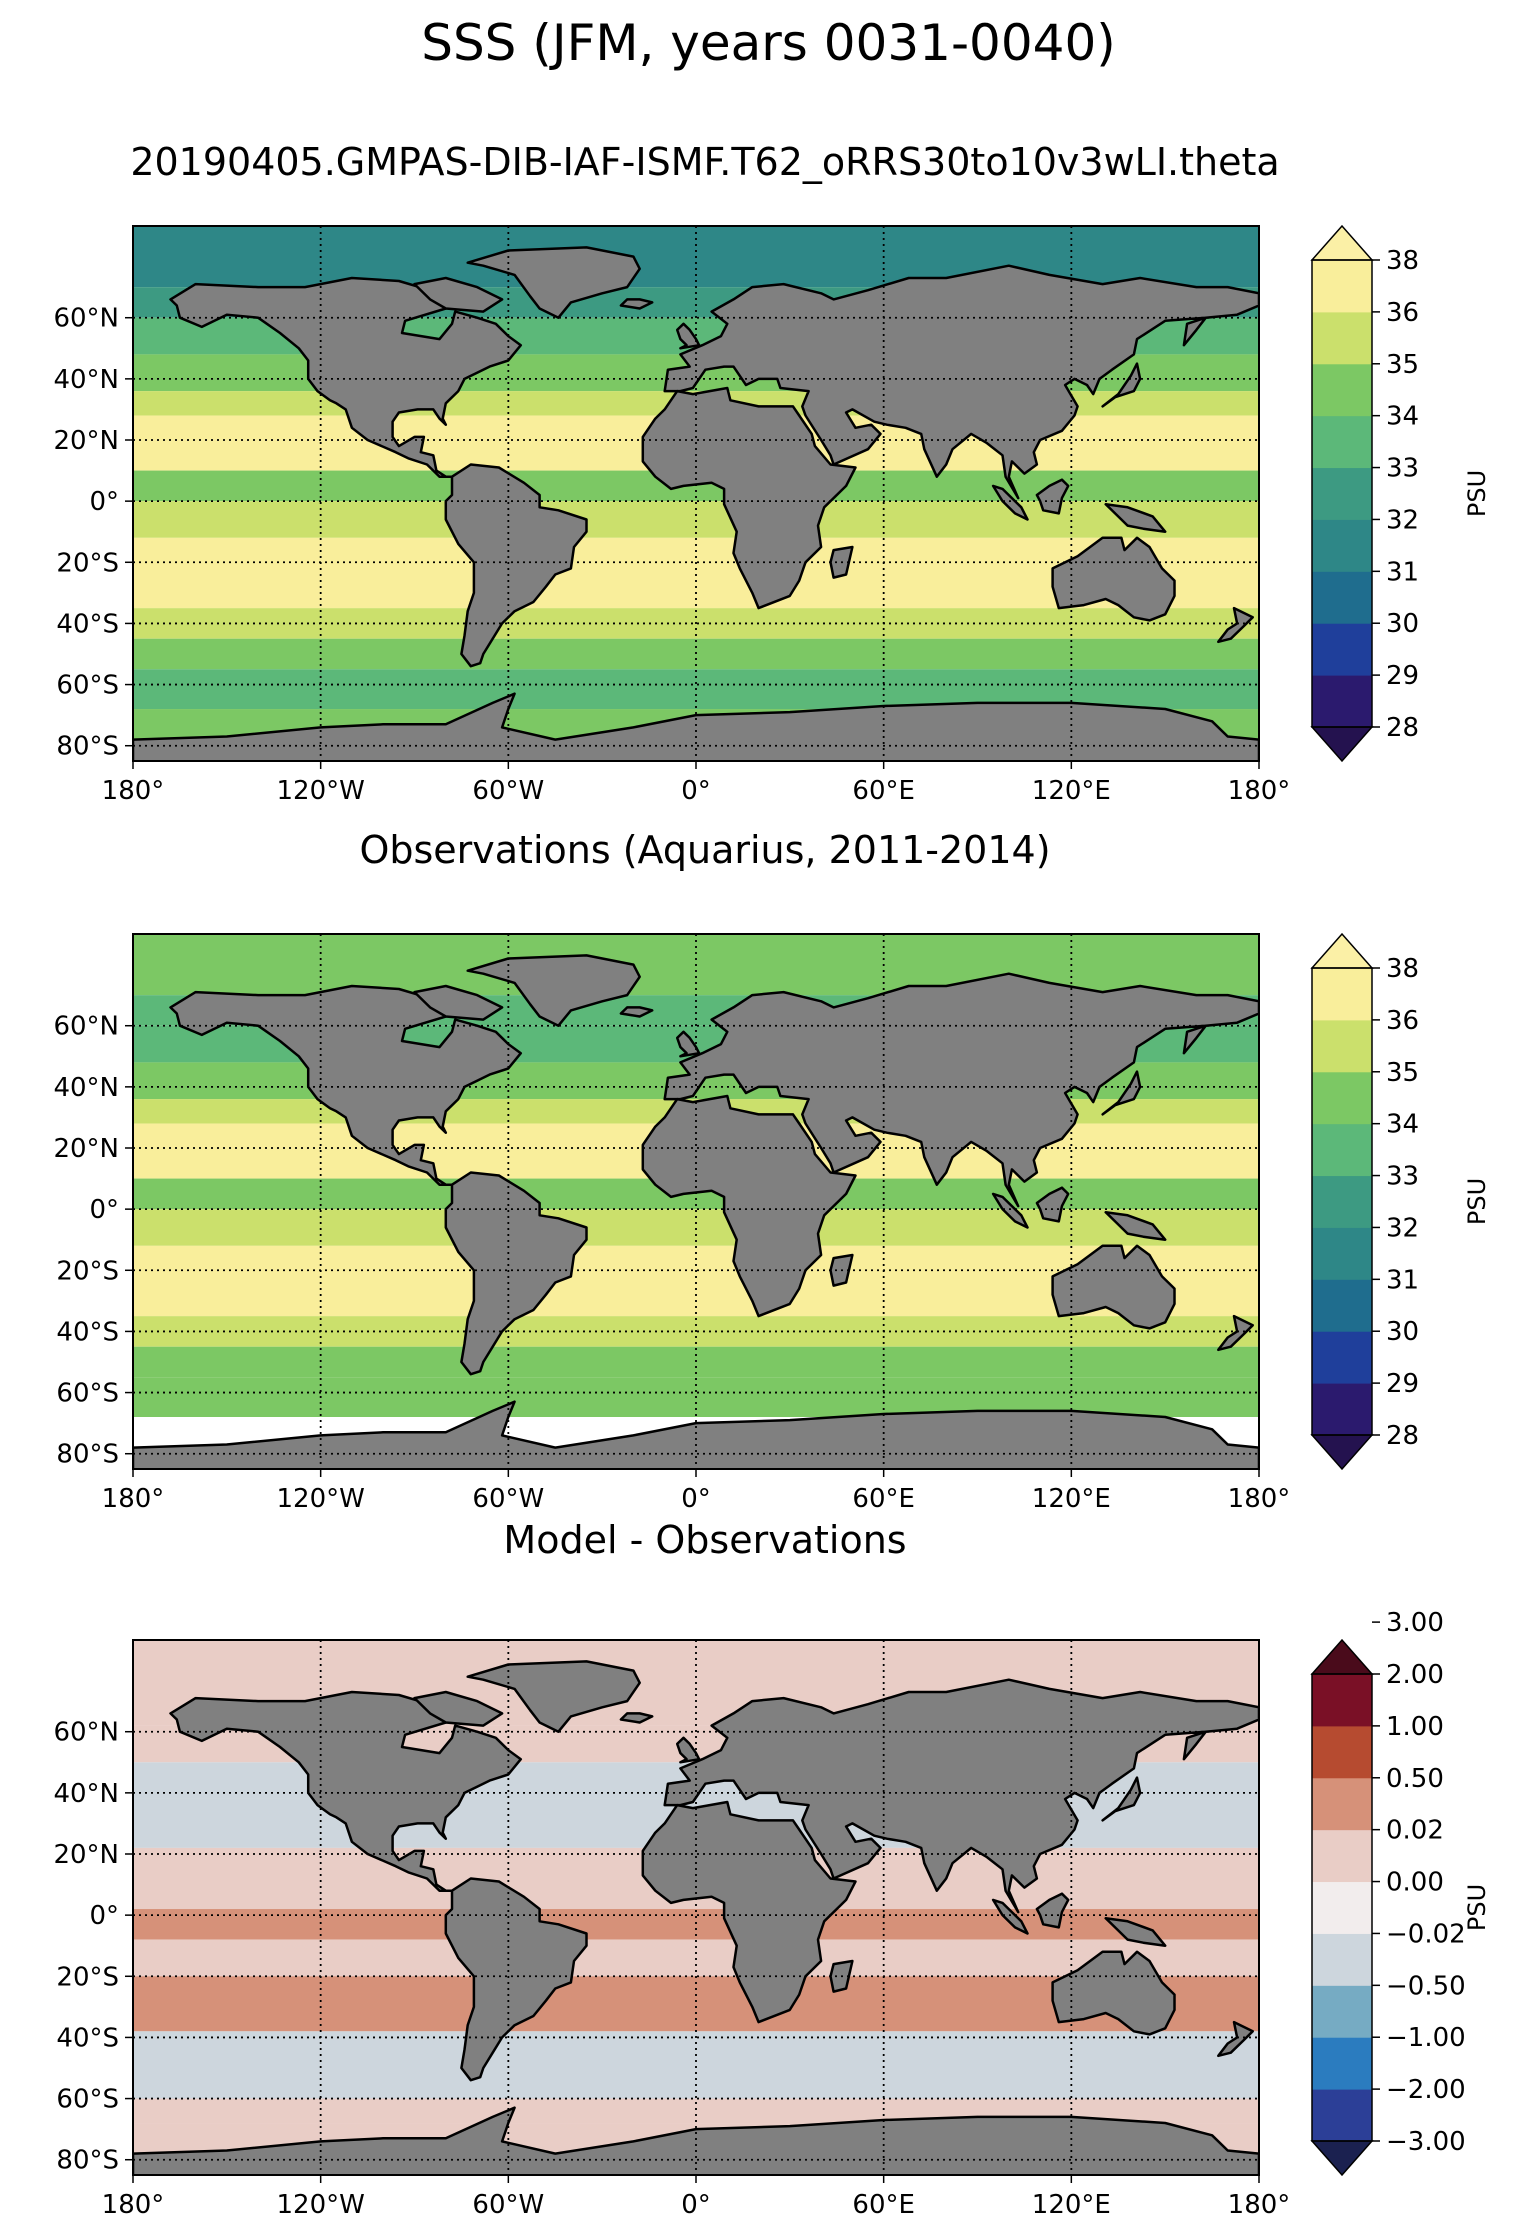 Image resolution: width=1537 pixels, height=2235 pixels. What do you see at coordinates (1415, 1779) in the screenshot?
I see `colorbar-tick-label: 0.50` at bounding box center [1415, 1779].